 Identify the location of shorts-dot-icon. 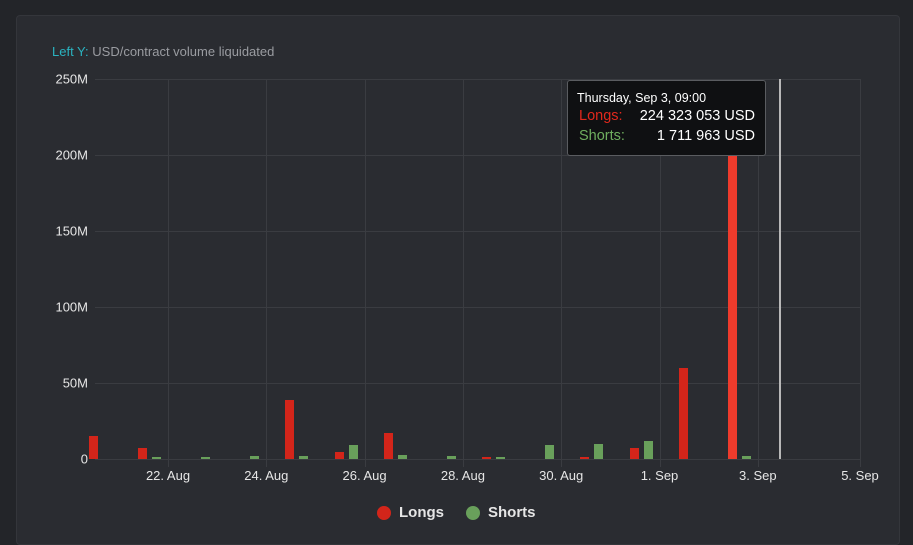
(473, 512).